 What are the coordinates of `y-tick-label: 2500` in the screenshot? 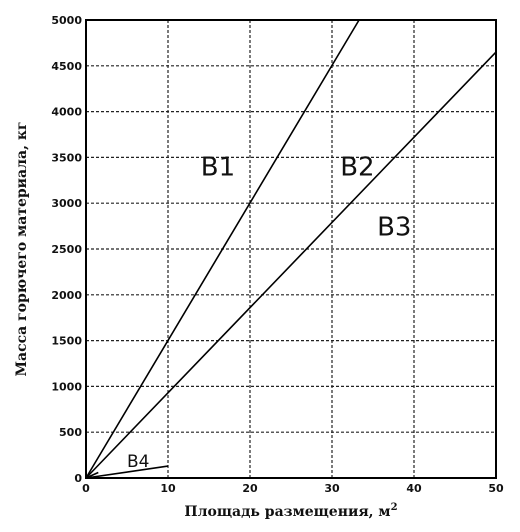 It's located at (66, 249).